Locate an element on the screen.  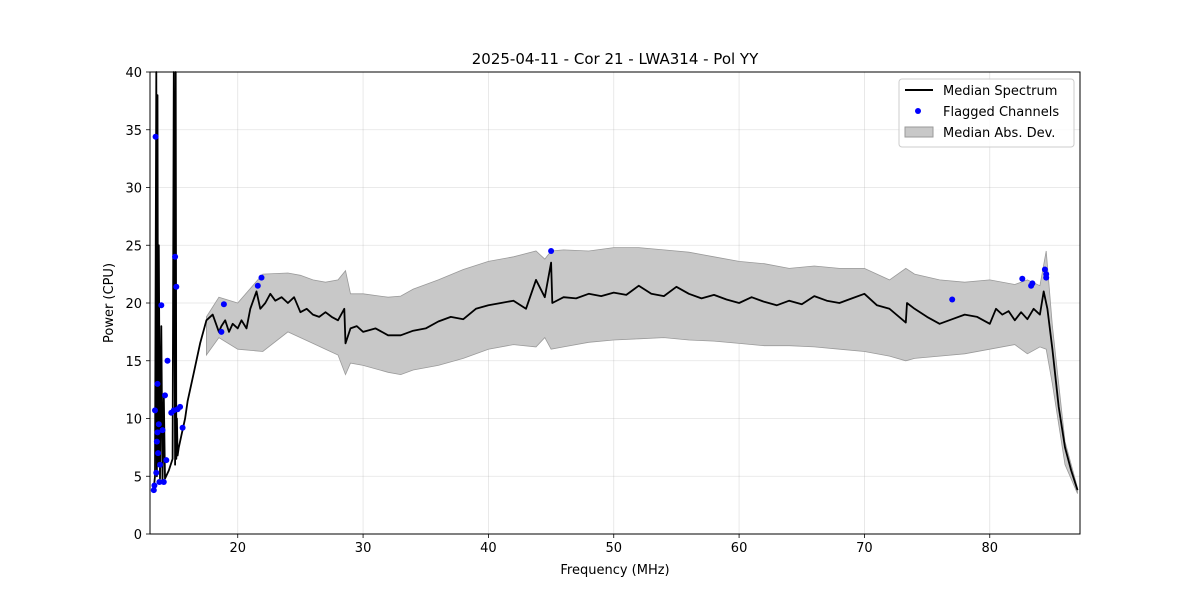
y-tick-label: 20 is located at coordinates (133, 304).